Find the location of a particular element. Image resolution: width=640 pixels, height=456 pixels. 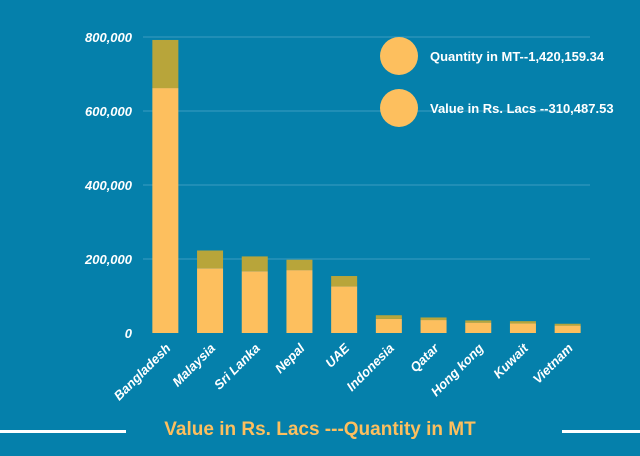

y-tick-label: 0 is located at coordinates (129, 333).